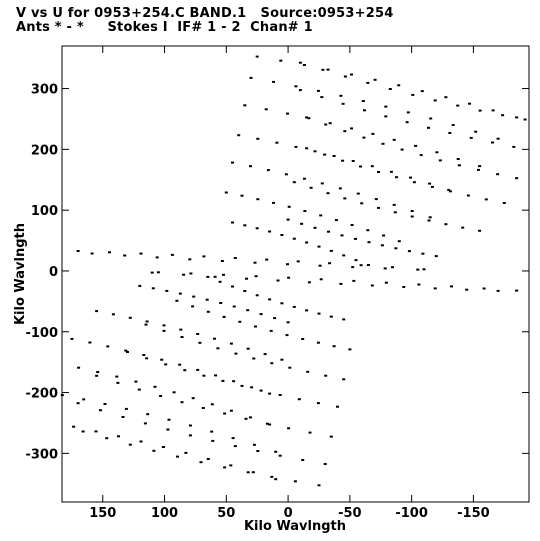 Image resolution: width=540 pixels, height=541 pixels. I want to click on y-axis-label: Kilo Wavlngth, so click(20, 274).